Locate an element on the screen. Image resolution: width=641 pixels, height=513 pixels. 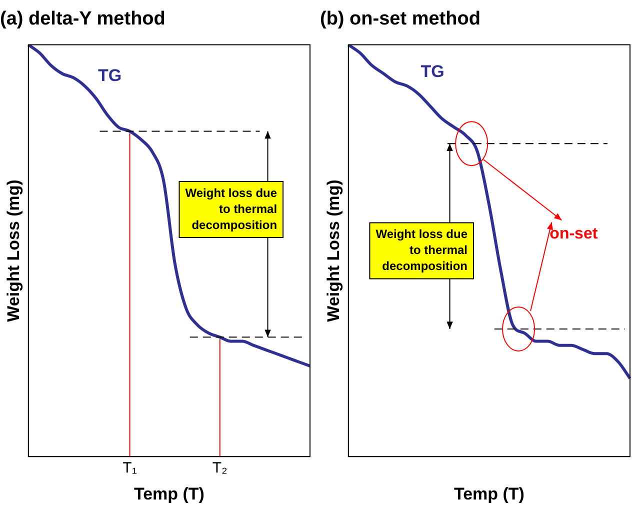
chart-title: (a) delta-Y method is located at coordinates (83, 19).